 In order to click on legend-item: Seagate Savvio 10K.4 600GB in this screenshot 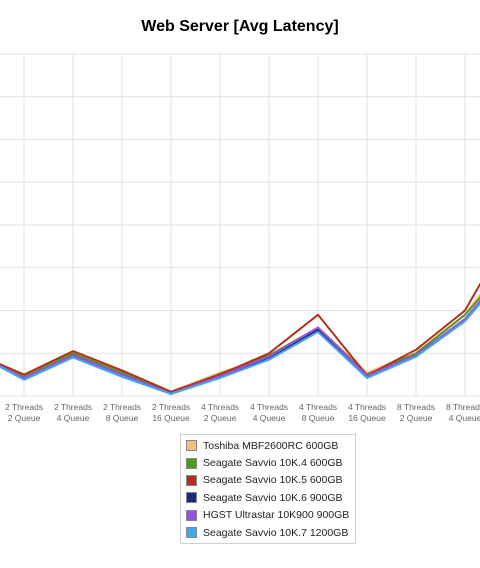, I will do `click(268, 462)`.